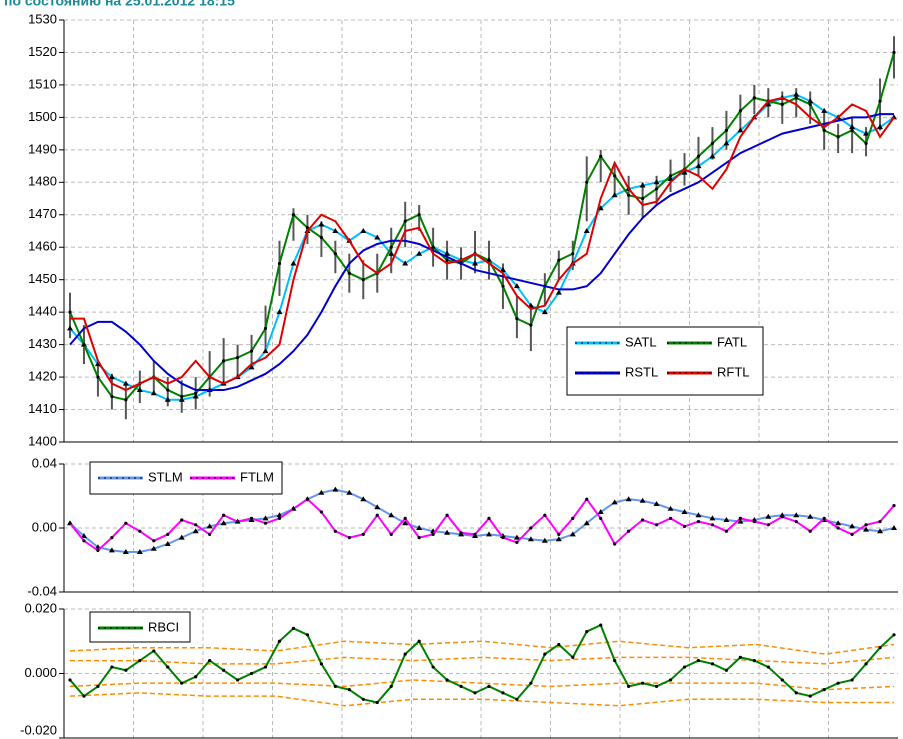  Describe the element at coordinates (641, 371) in the screenshot. I see `legend-label: RSTL` at that location.